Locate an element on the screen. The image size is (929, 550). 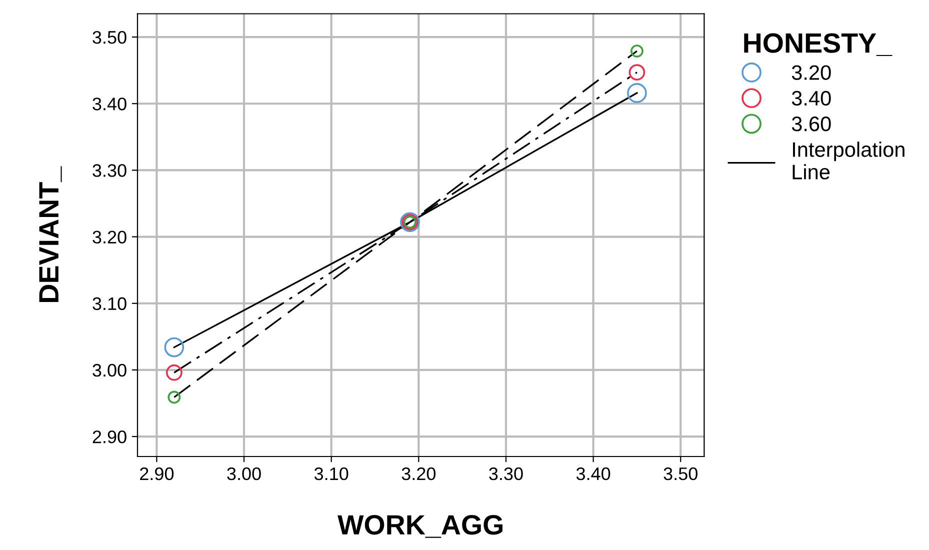
x-tick-label: 3.10 is located at coordinates (331, 473).